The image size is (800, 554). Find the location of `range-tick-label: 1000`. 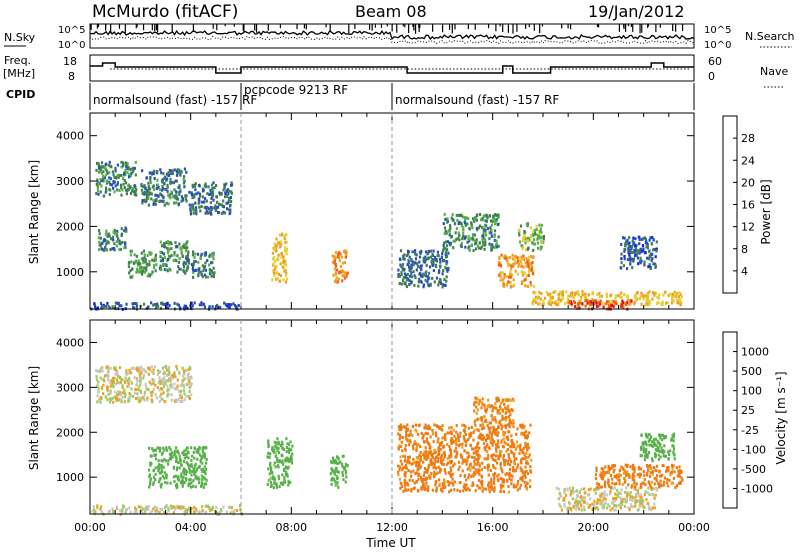

range-tick-label: 1000 is located at coordinates (70, 477).